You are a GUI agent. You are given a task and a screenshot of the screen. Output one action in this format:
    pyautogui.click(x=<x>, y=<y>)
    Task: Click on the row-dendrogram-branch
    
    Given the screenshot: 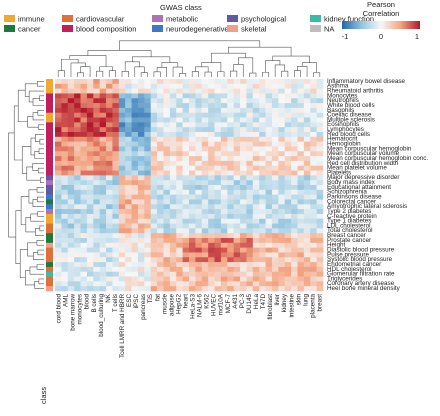 What is the action you would take?
    pyautogui.click(x=38, y=203)
    